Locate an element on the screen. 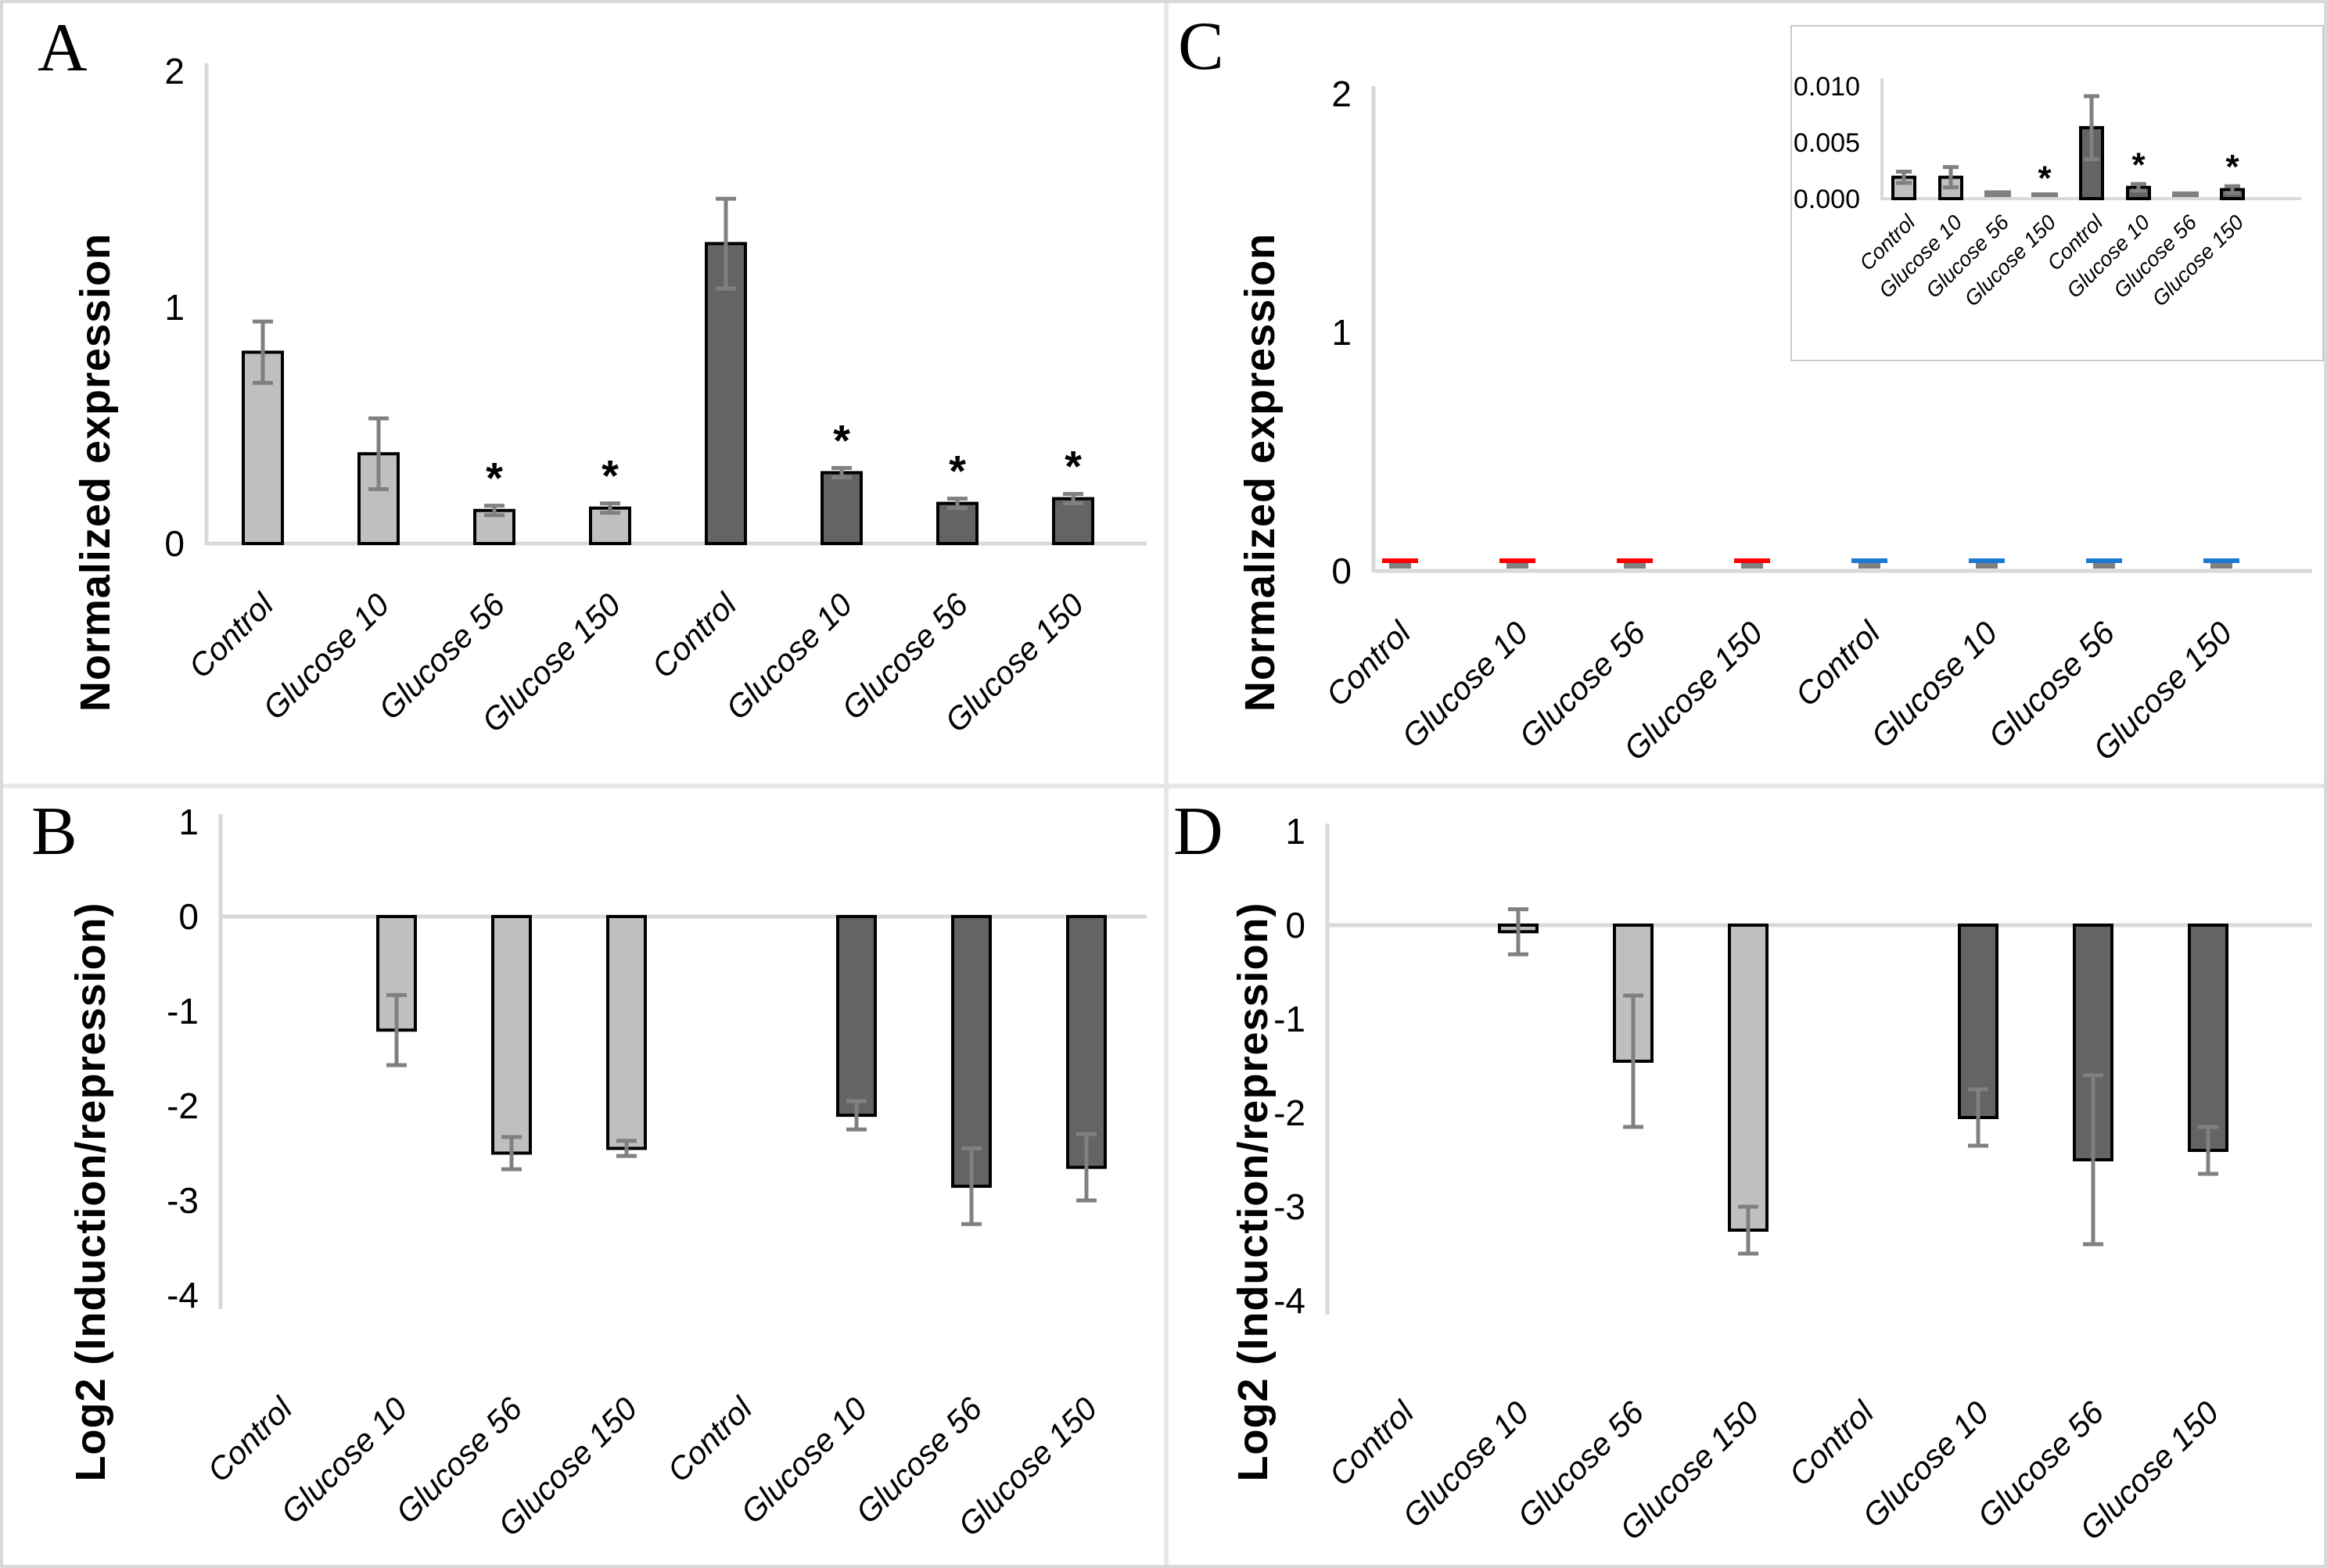 This screenshot has height=1568, width=2327. panel-c-letter: C is located at coordinates (1201, 46).